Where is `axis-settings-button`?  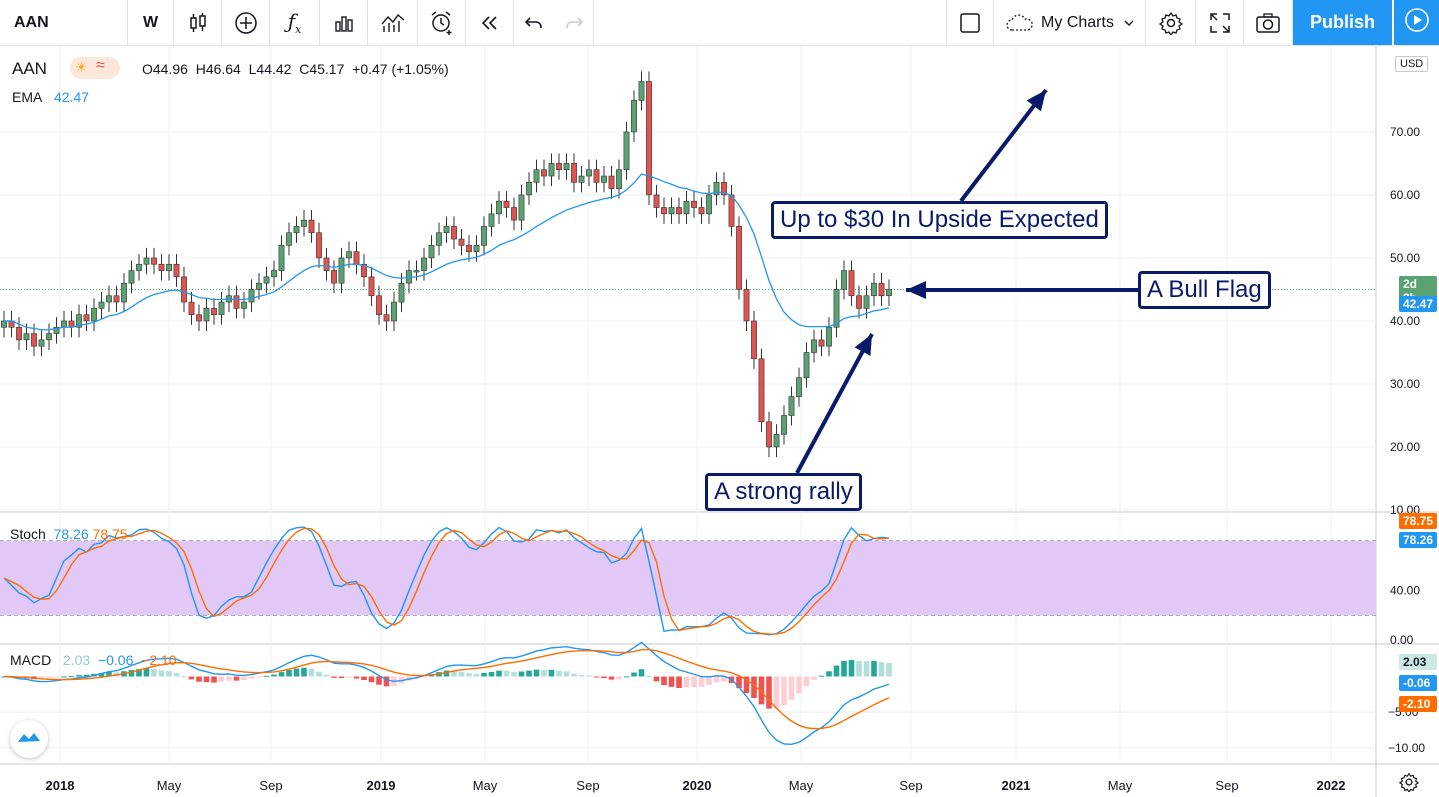 axis-settings-button is located at coordinates (1409, 784).